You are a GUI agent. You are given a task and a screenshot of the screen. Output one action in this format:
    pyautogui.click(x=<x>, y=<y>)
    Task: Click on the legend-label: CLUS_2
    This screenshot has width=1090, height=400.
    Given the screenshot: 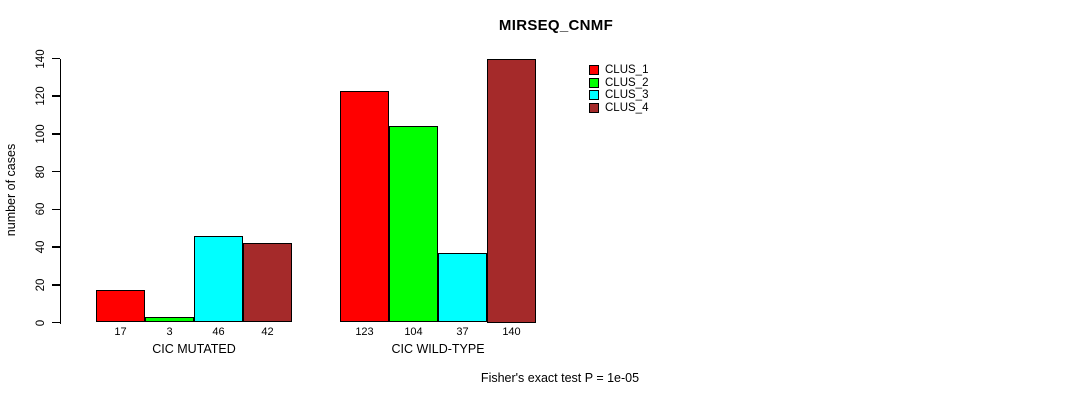 What is the action you would take?
    pyautogui.click(x=627, y=82)
    